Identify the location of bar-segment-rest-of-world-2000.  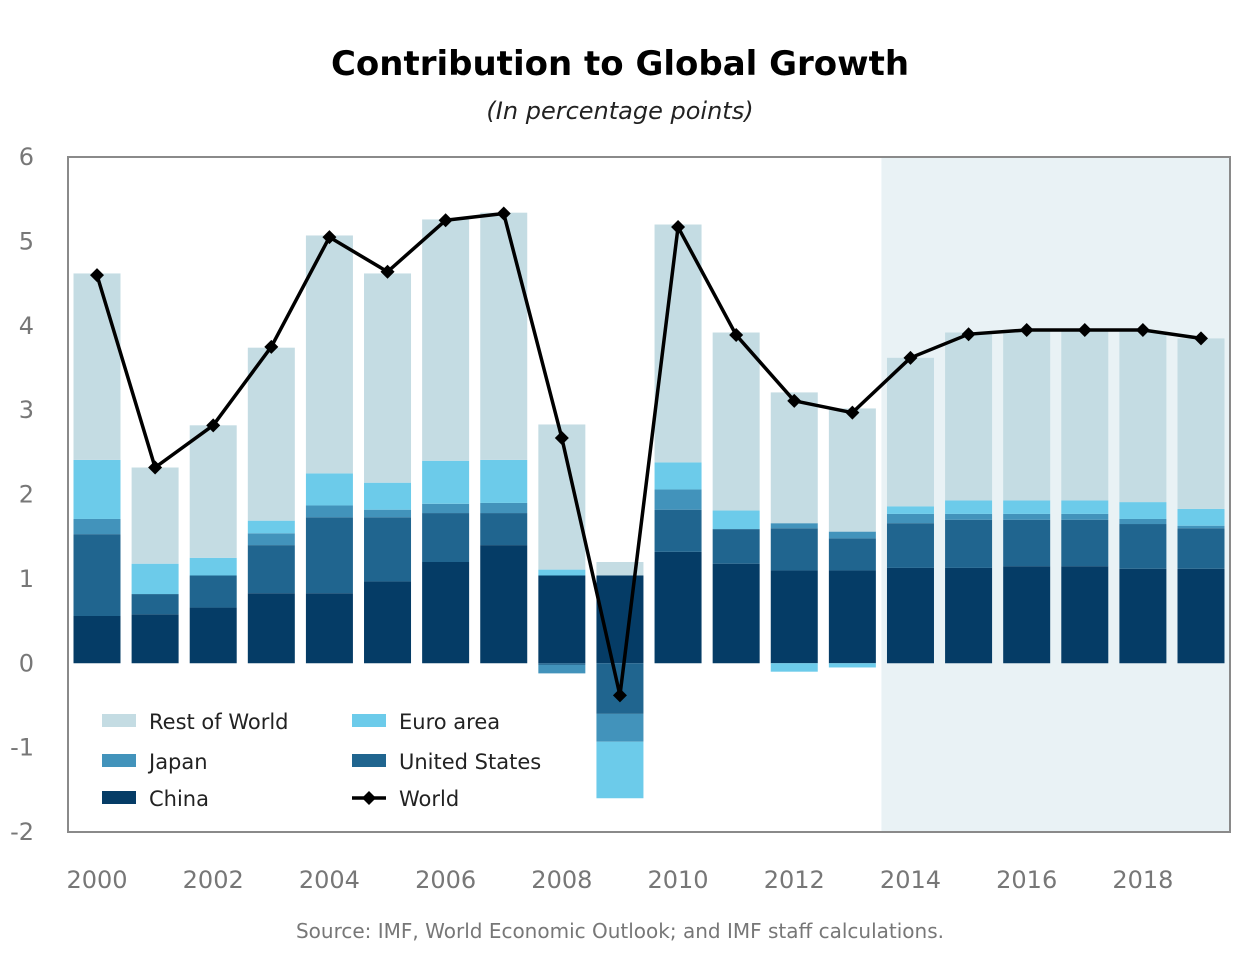
(97, 366).